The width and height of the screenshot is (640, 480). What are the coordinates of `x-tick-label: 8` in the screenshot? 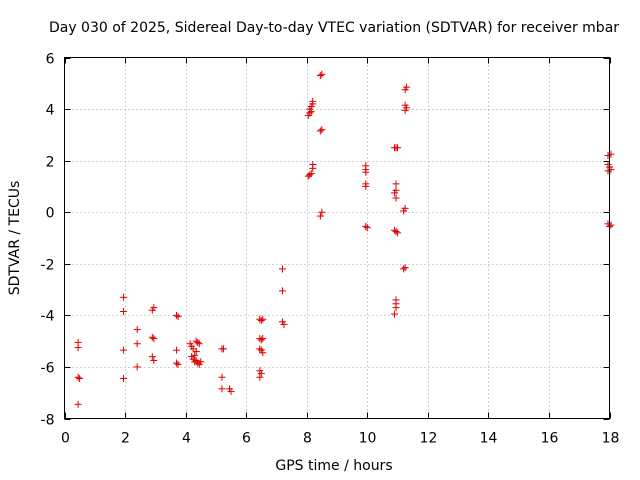 It's located at (307, 439).